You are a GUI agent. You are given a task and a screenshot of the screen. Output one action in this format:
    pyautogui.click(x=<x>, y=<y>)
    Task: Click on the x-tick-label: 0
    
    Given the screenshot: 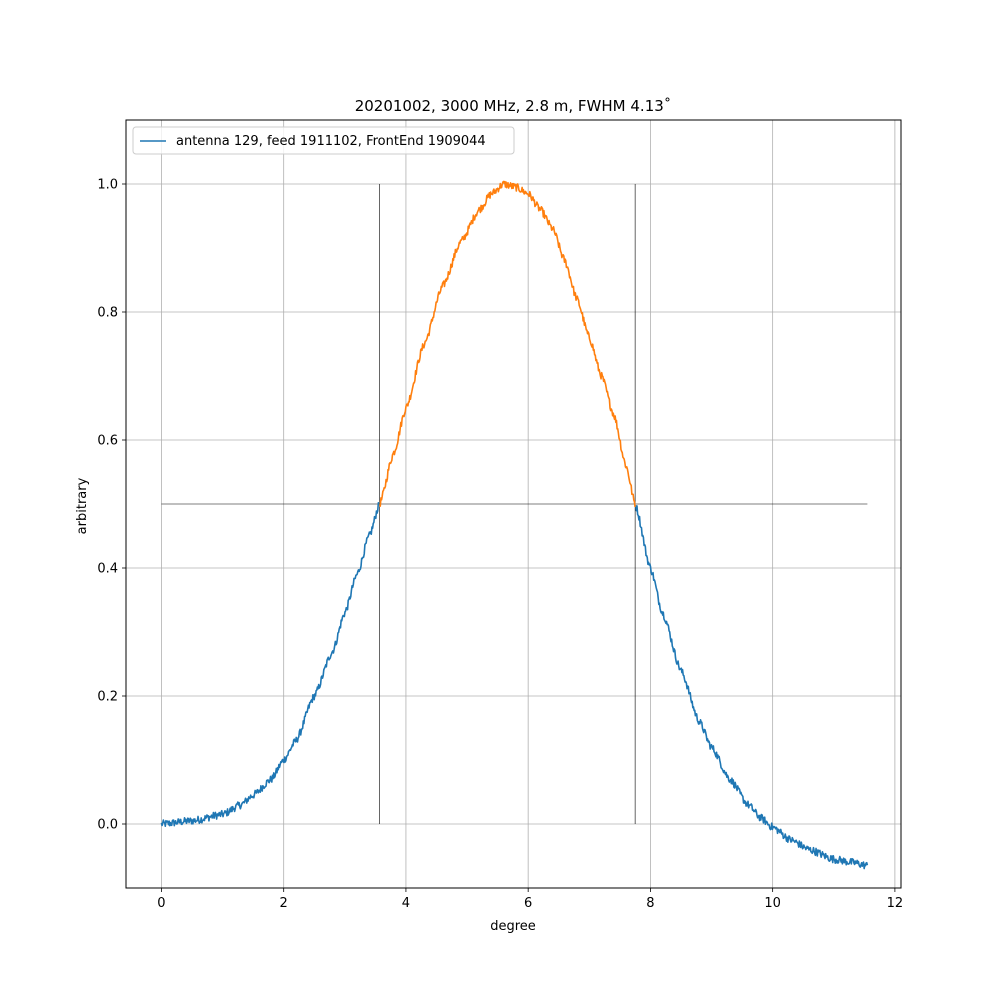 What is the action you would take?
    pyautogui.click(x=161, y=903)
    